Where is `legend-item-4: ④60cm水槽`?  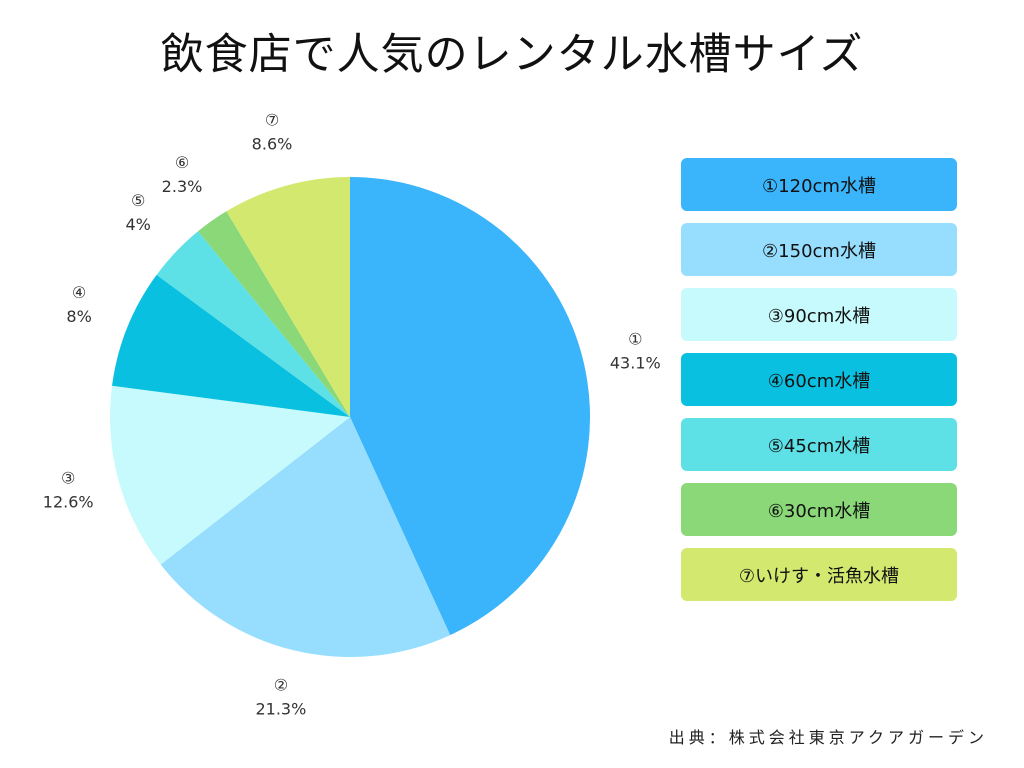 legend-item-4: ④60cm水槽 is located at coordinates (819, 379).